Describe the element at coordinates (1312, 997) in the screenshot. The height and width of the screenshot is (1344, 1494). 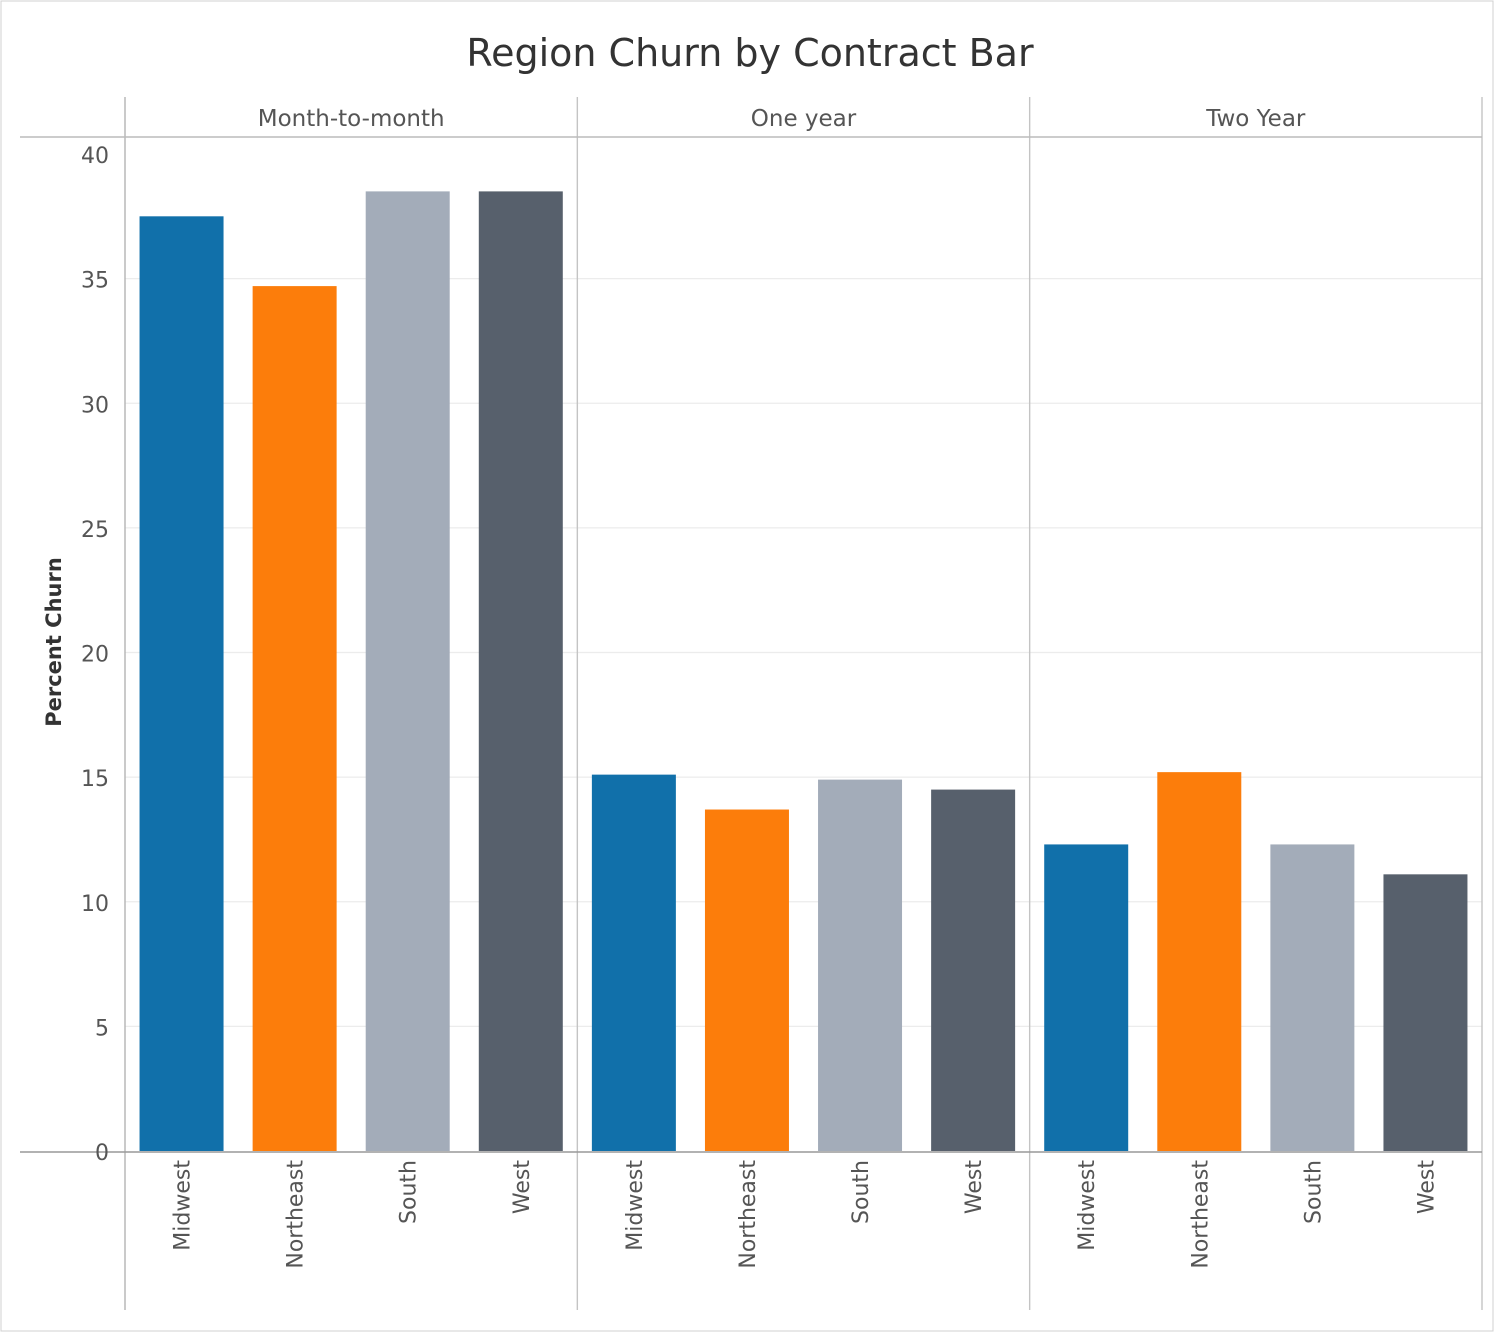
I see `bar-two-year-south` at that location.